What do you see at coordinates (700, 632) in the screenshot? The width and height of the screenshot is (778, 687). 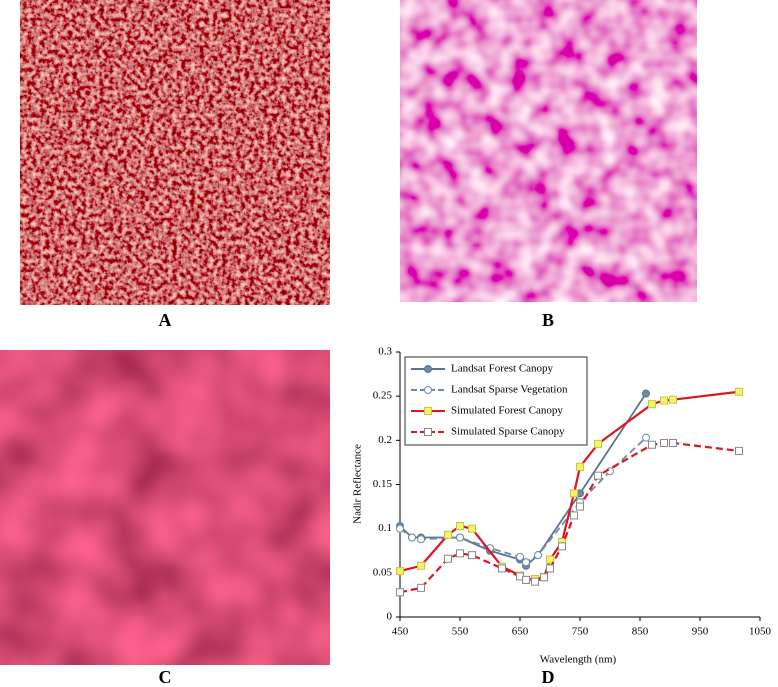 I see `x-tick-label: 950` at bounding box center [700, 632].